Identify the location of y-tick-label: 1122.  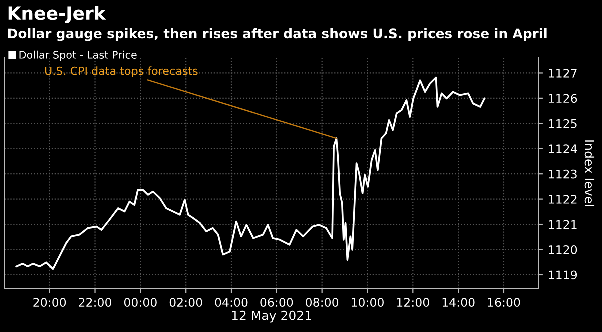
(563, 199).